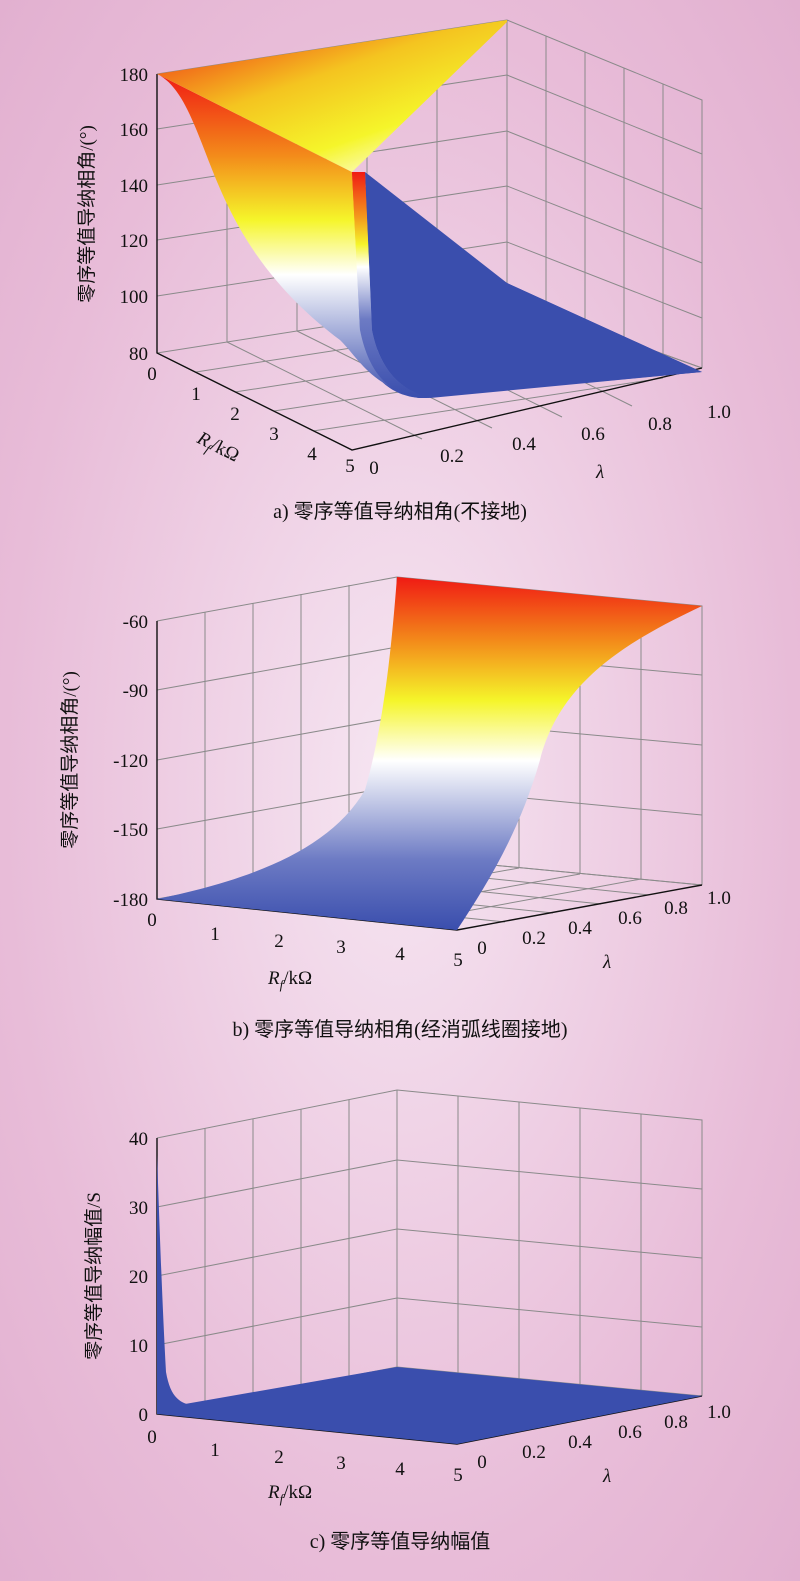  Describe the element at coordinates (130, 761) in the screenshot. I see `panel-b-z-tick-2: -120` at that location.